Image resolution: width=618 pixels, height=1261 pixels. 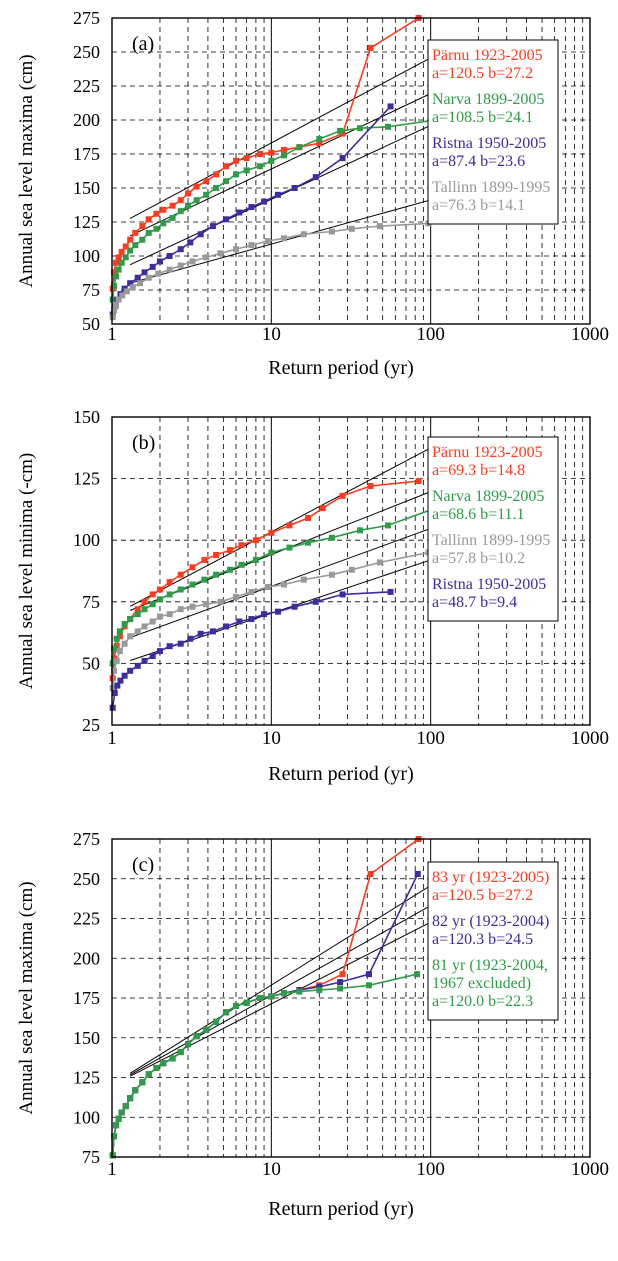 What do you see at coordinates (91, 290) in the screenshot?
I see `y-tick-label: 75` at bounding box center [91, 290].